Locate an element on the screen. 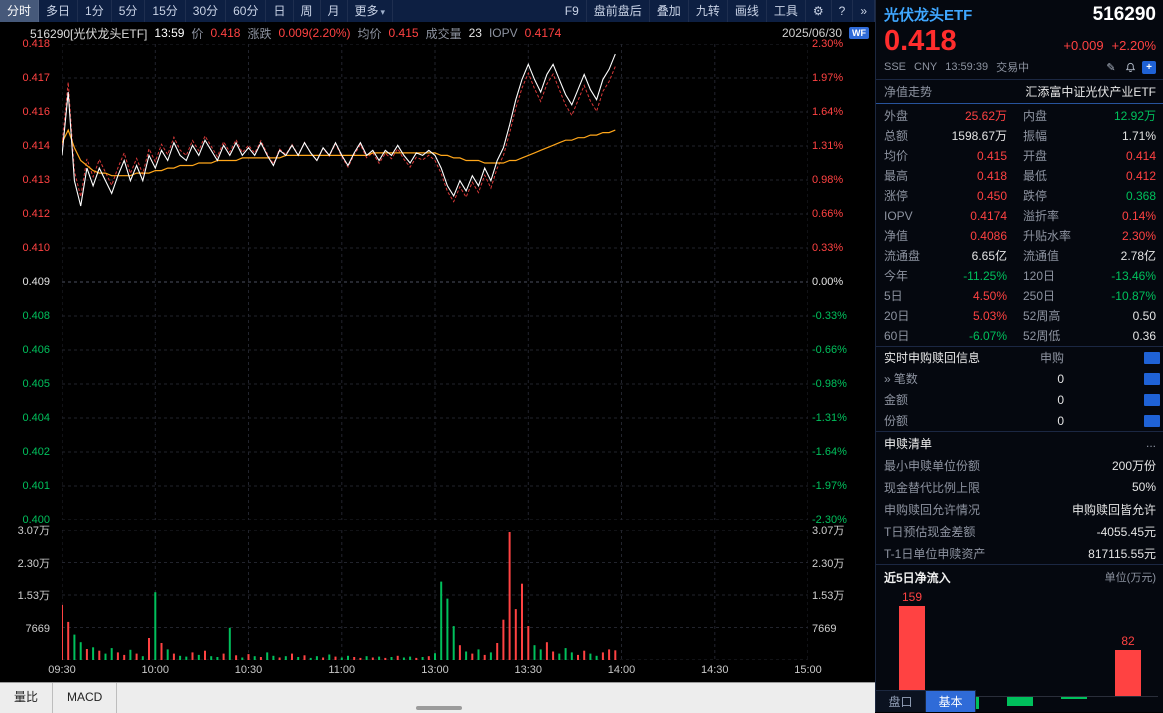  list-row-value: 申购赎回皆允许 is located at coordinates (1113, 509).